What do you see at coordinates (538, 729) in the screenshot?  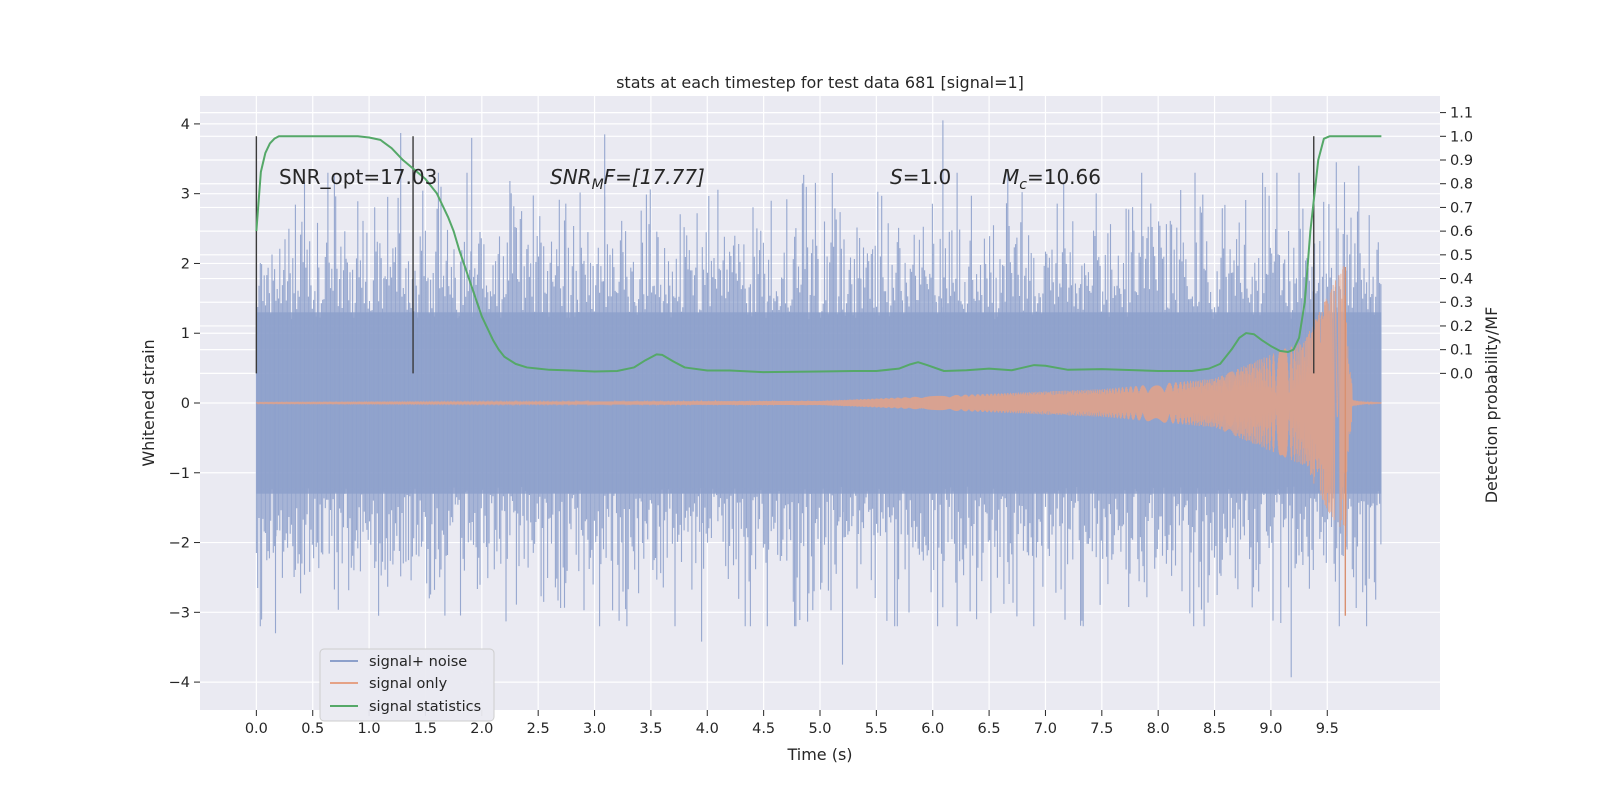 I see `x-tick-label: 2.5` at bounding box center [538, 729].